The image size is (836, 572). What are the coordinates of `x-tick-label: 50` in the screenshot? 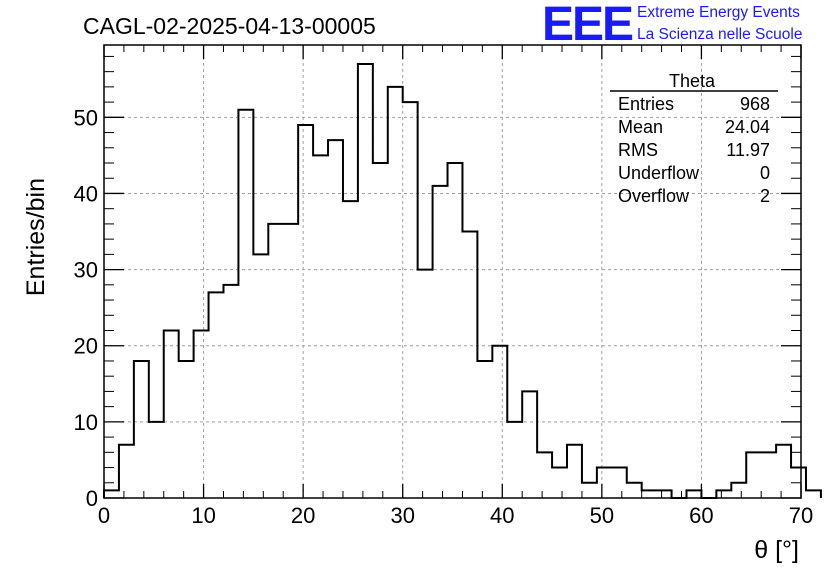 It's located at (602, 515).